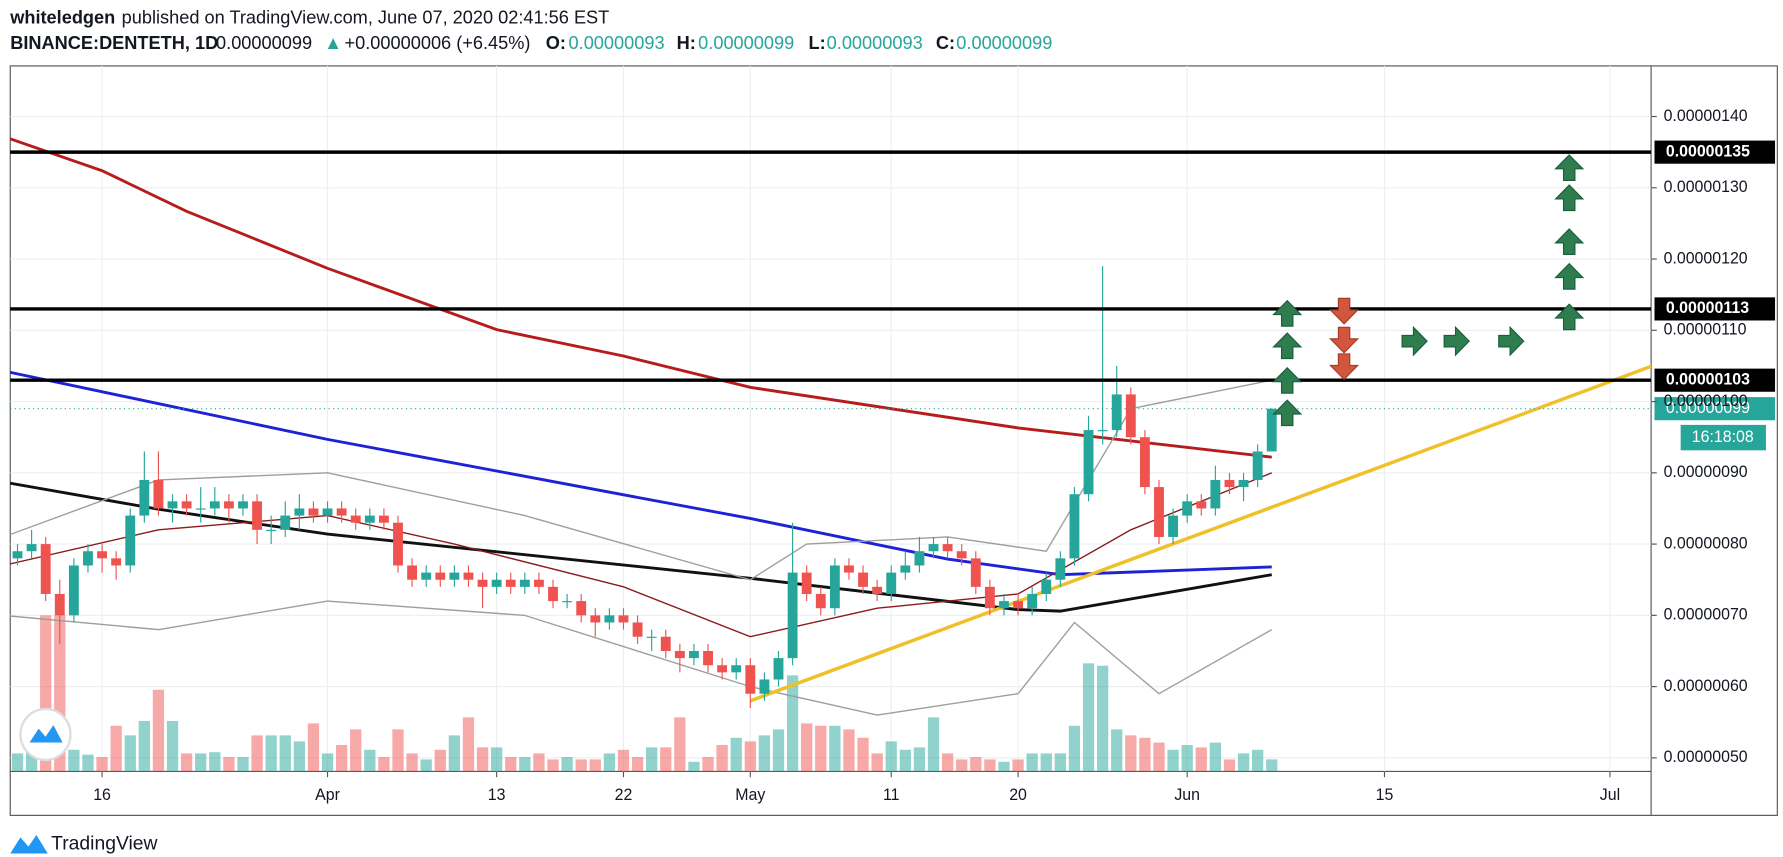  I want to click on watermark-logo, so click(45, 734).